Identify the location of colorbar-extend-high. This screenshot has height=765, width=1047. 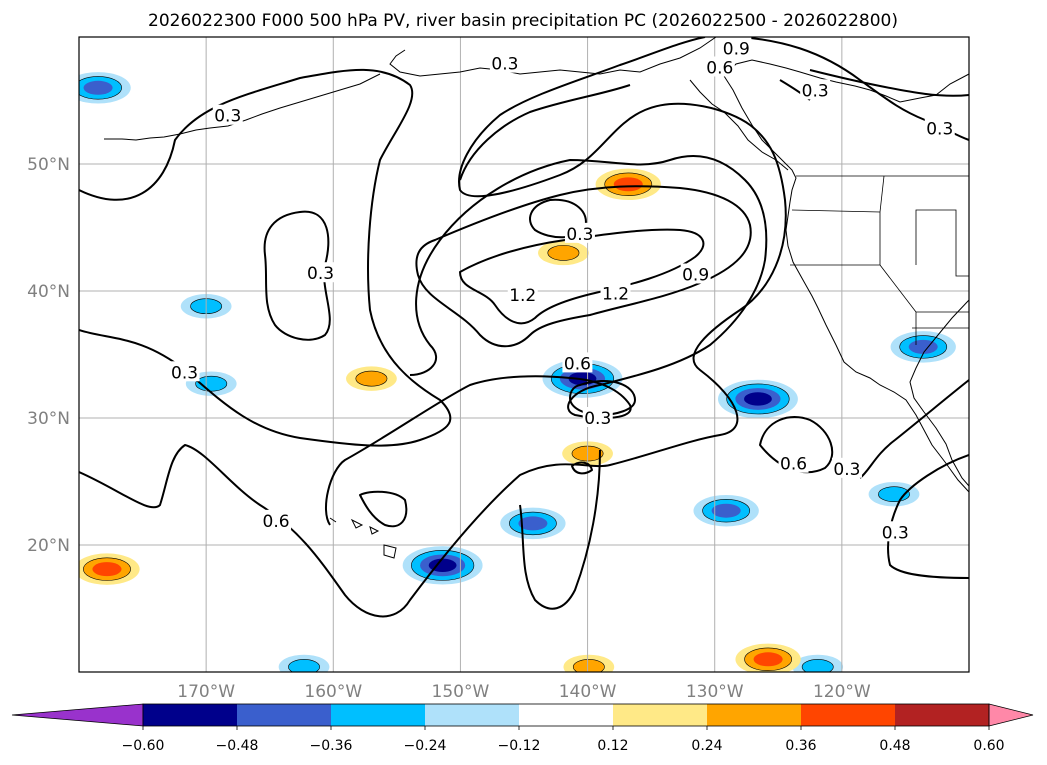
(1011, 715).